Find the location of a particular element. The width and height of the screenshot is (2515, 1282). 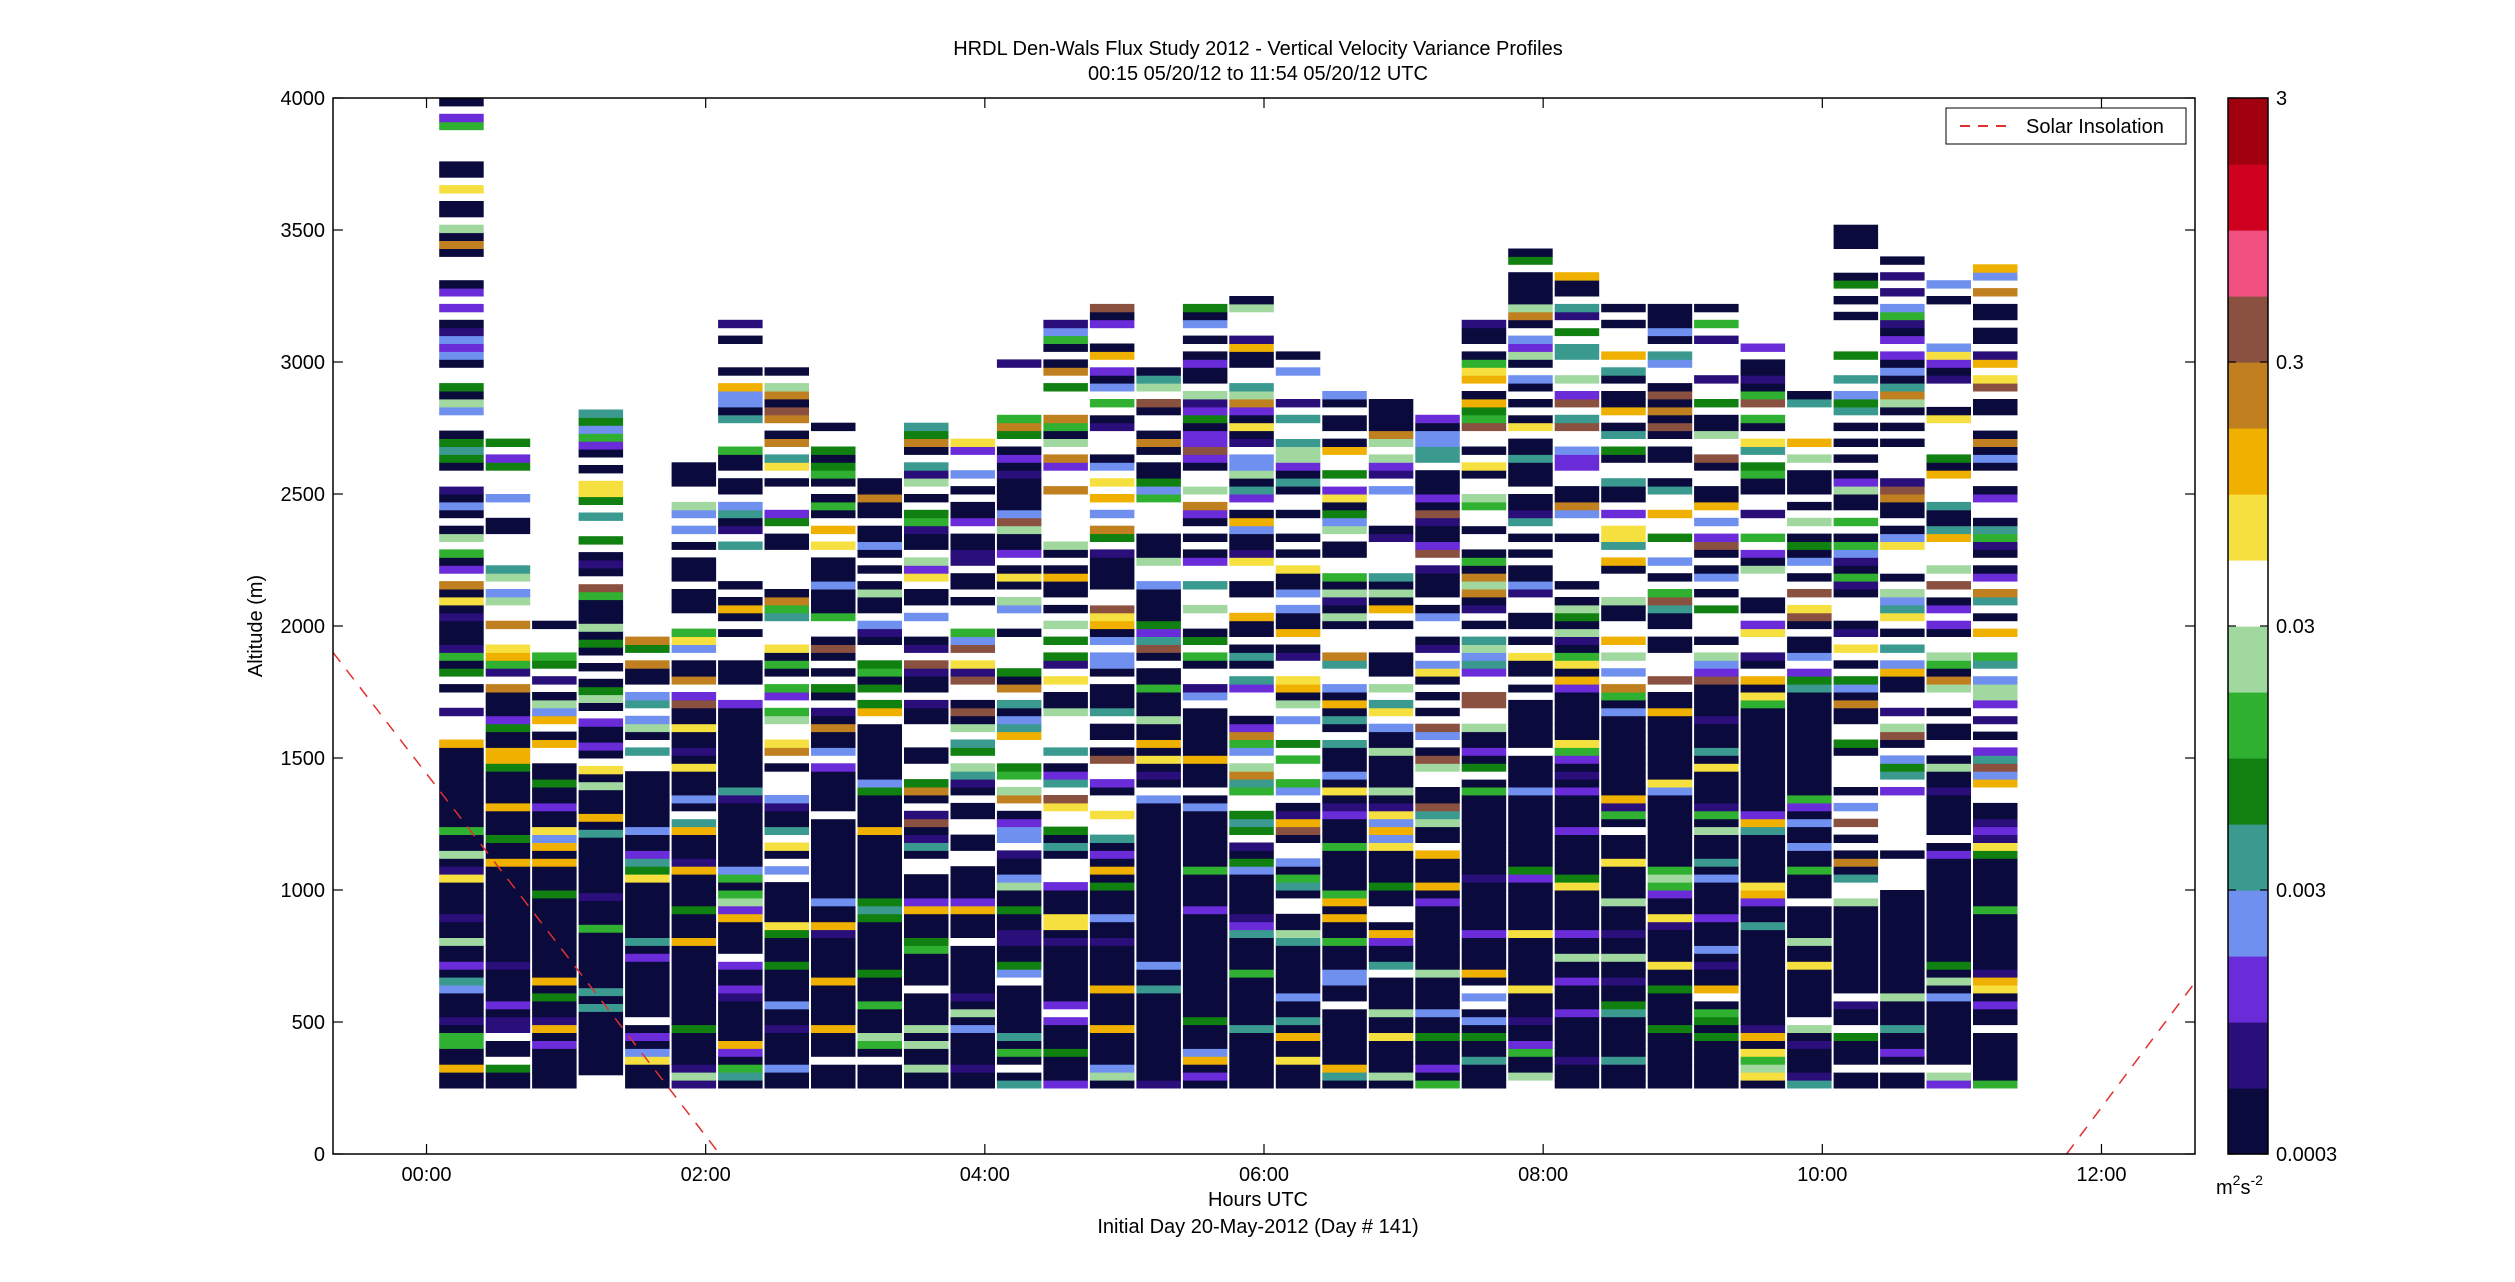

y-tick-label: 3500 is located at coordinates (303, 231).